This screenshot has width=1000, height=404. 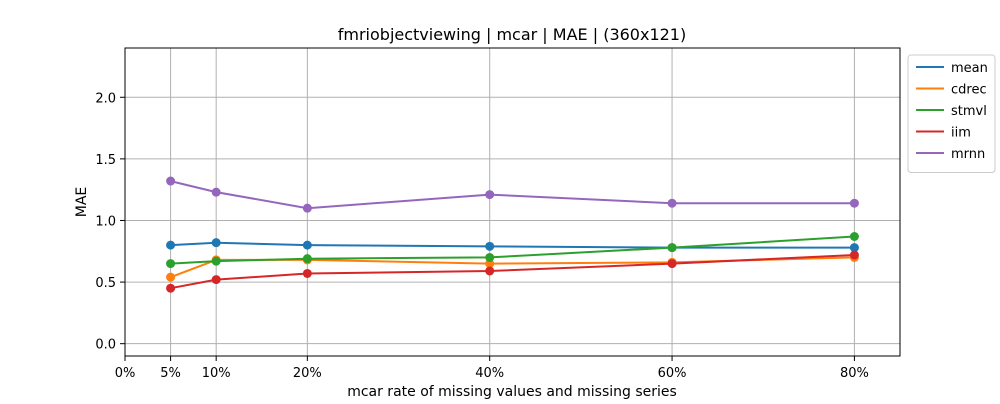 I want to click on legend-label: mrnn, so click(x=968, y=154).